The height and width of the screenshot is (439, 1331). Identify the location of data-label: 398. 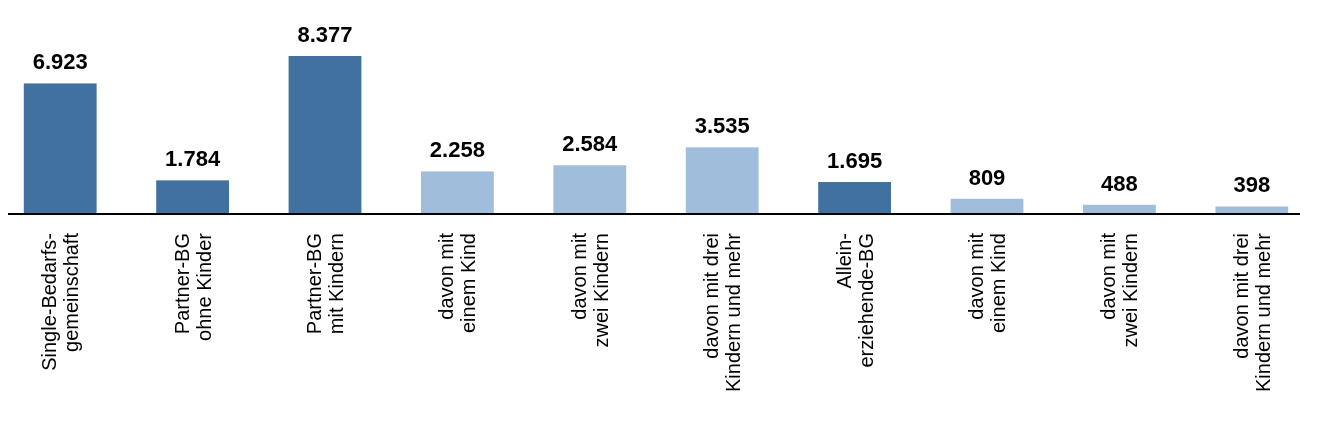
(1252, 185).